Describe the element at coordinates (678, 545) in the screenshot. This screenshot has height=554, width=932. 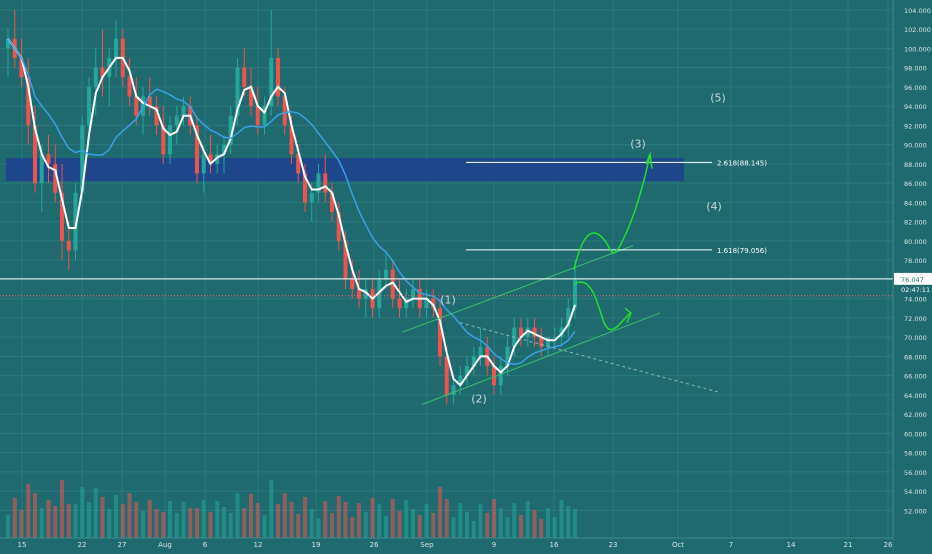
I see `time-tick-label: Oct` at that location.